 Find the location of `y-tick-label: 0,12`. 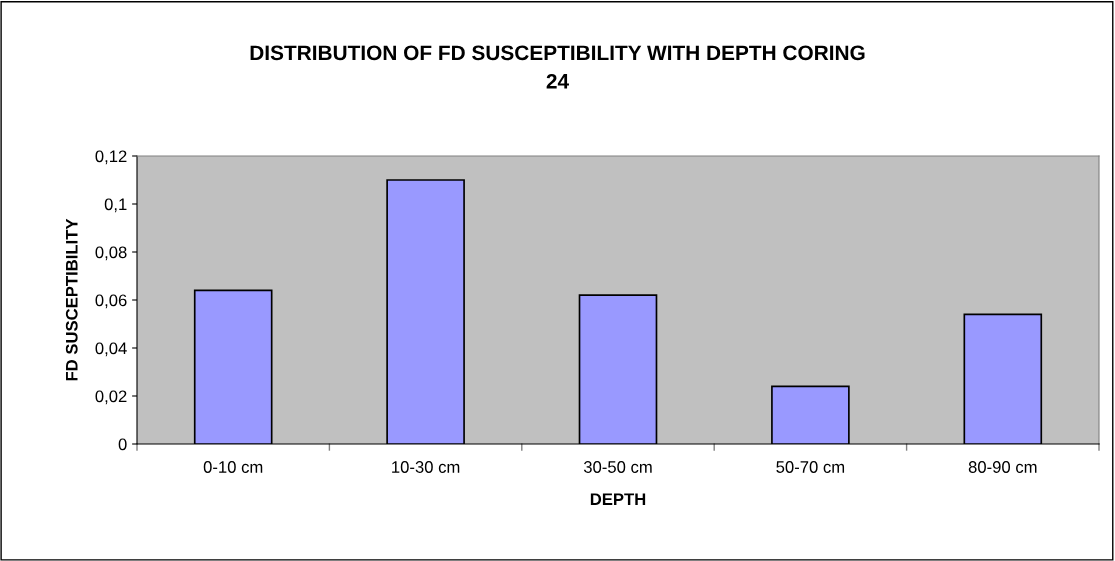

y-tick-label: 0,12 is located at coordinates (111, 157).